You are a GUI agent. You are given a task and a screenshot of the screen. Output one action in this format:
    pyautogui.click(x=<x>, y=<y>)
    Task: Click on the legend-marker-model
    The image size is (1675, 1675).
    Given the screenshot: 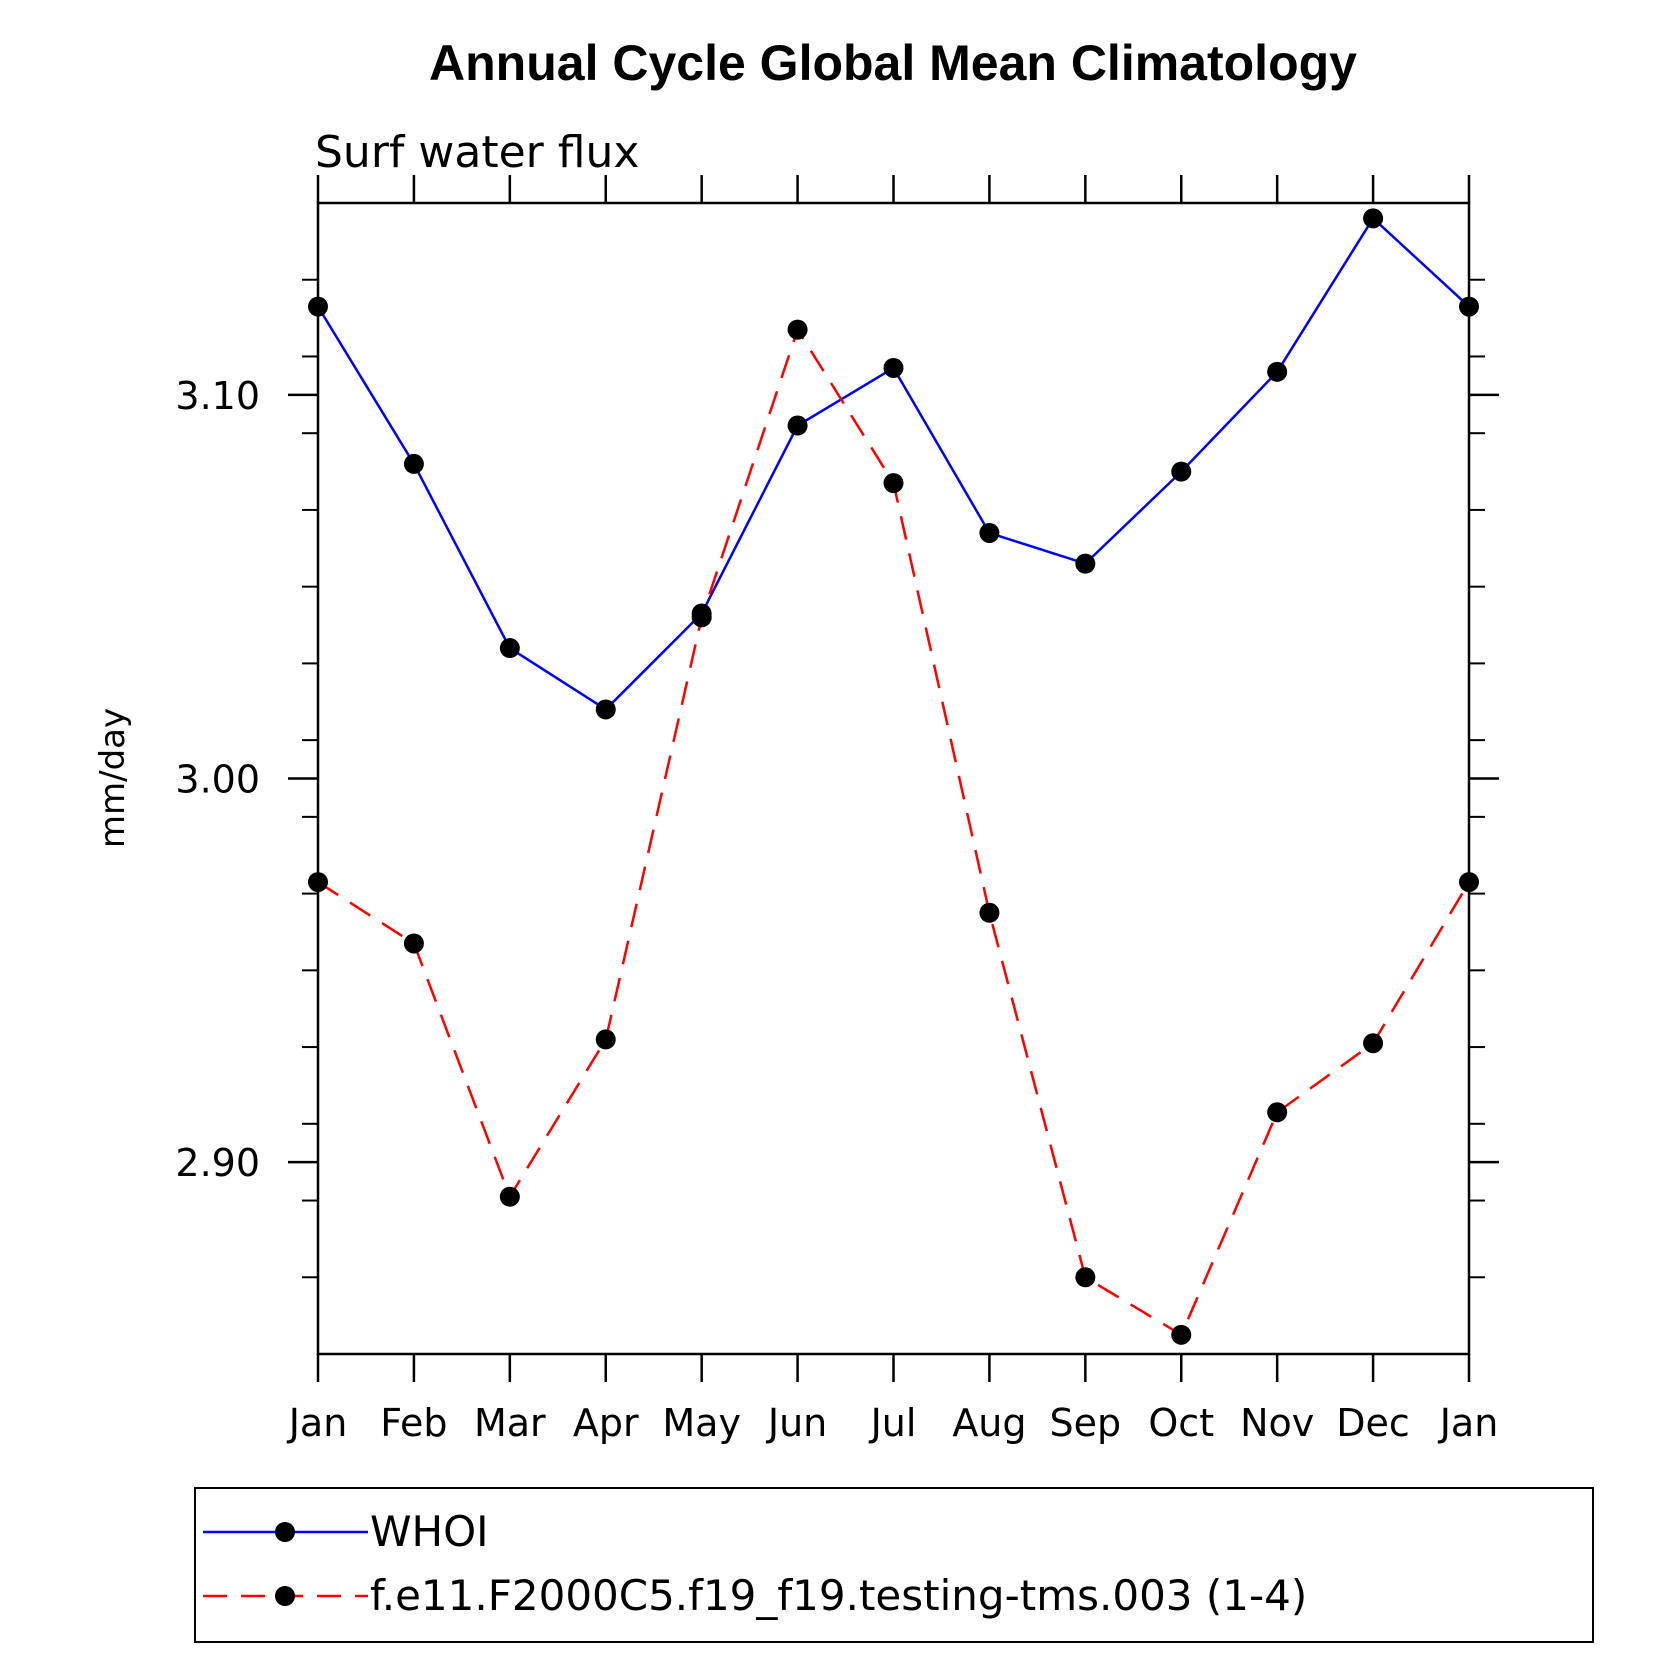 What is the action you would take?
    pyautogui.click(x=285, y=1596)
    